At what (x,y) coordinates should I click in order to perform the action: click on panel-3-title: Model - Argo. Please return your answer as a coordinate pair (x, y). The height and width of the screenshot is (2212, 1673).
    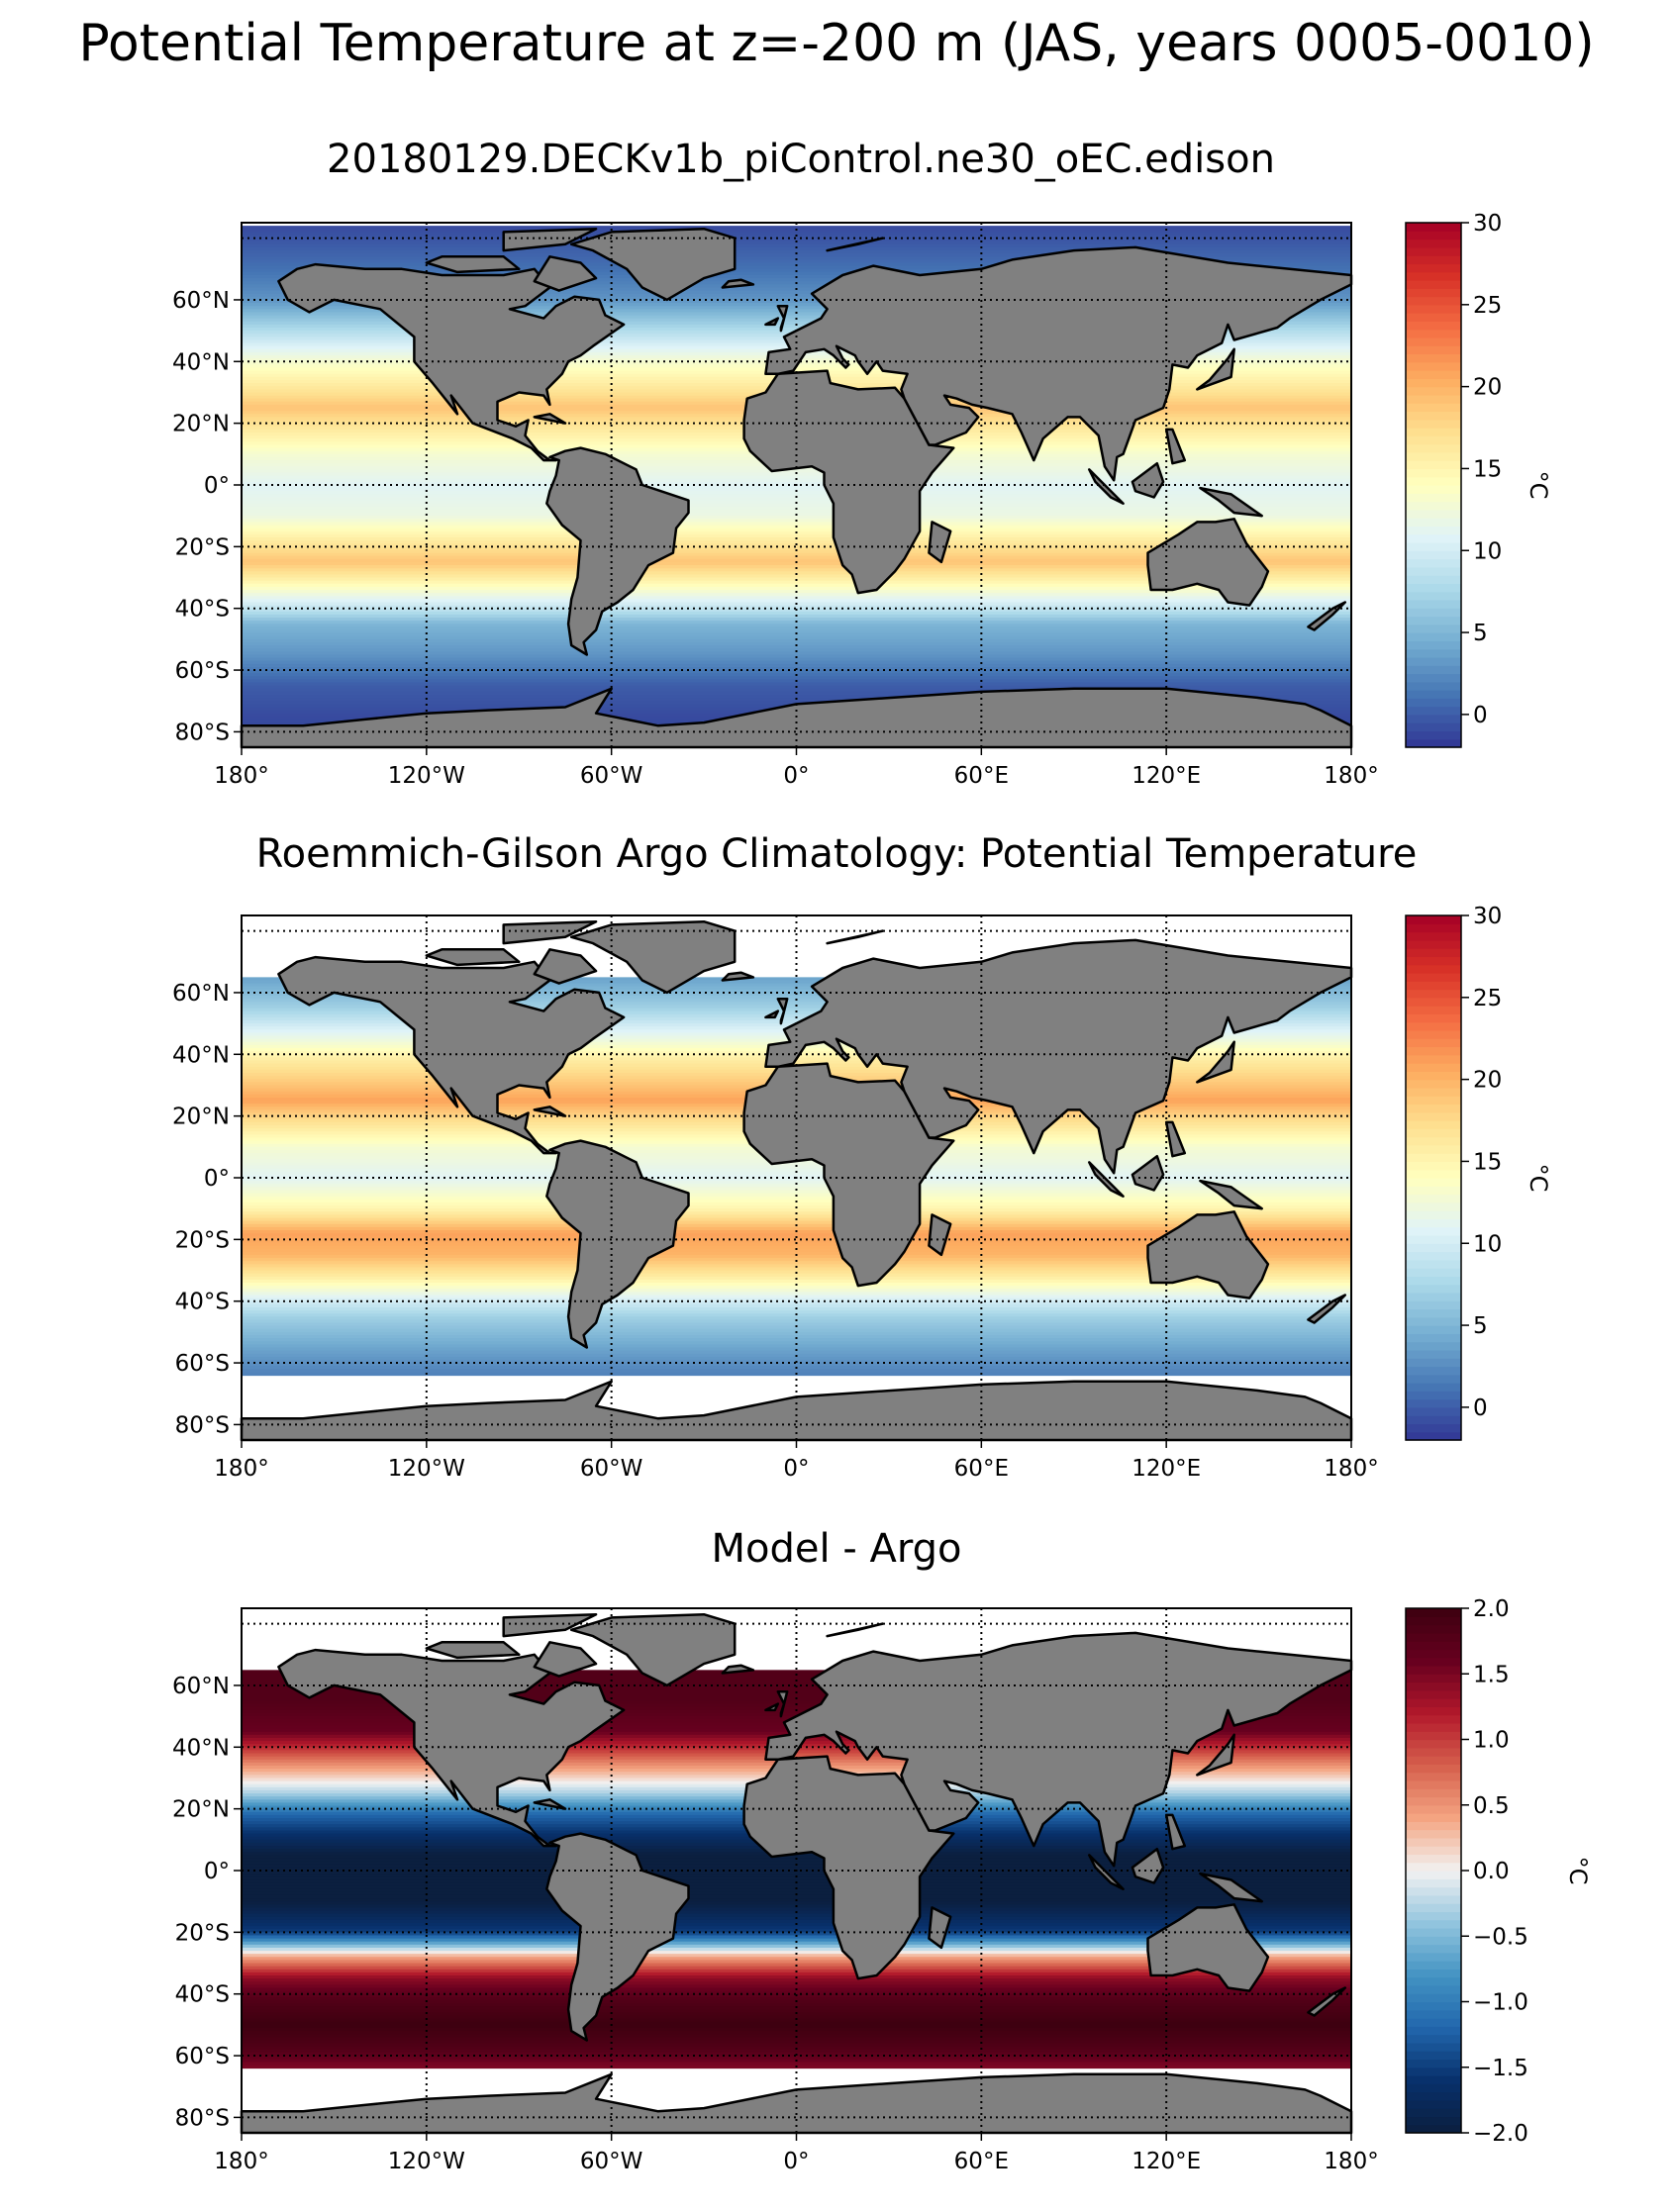
    Looking at the image, I should click on (836, 1549).